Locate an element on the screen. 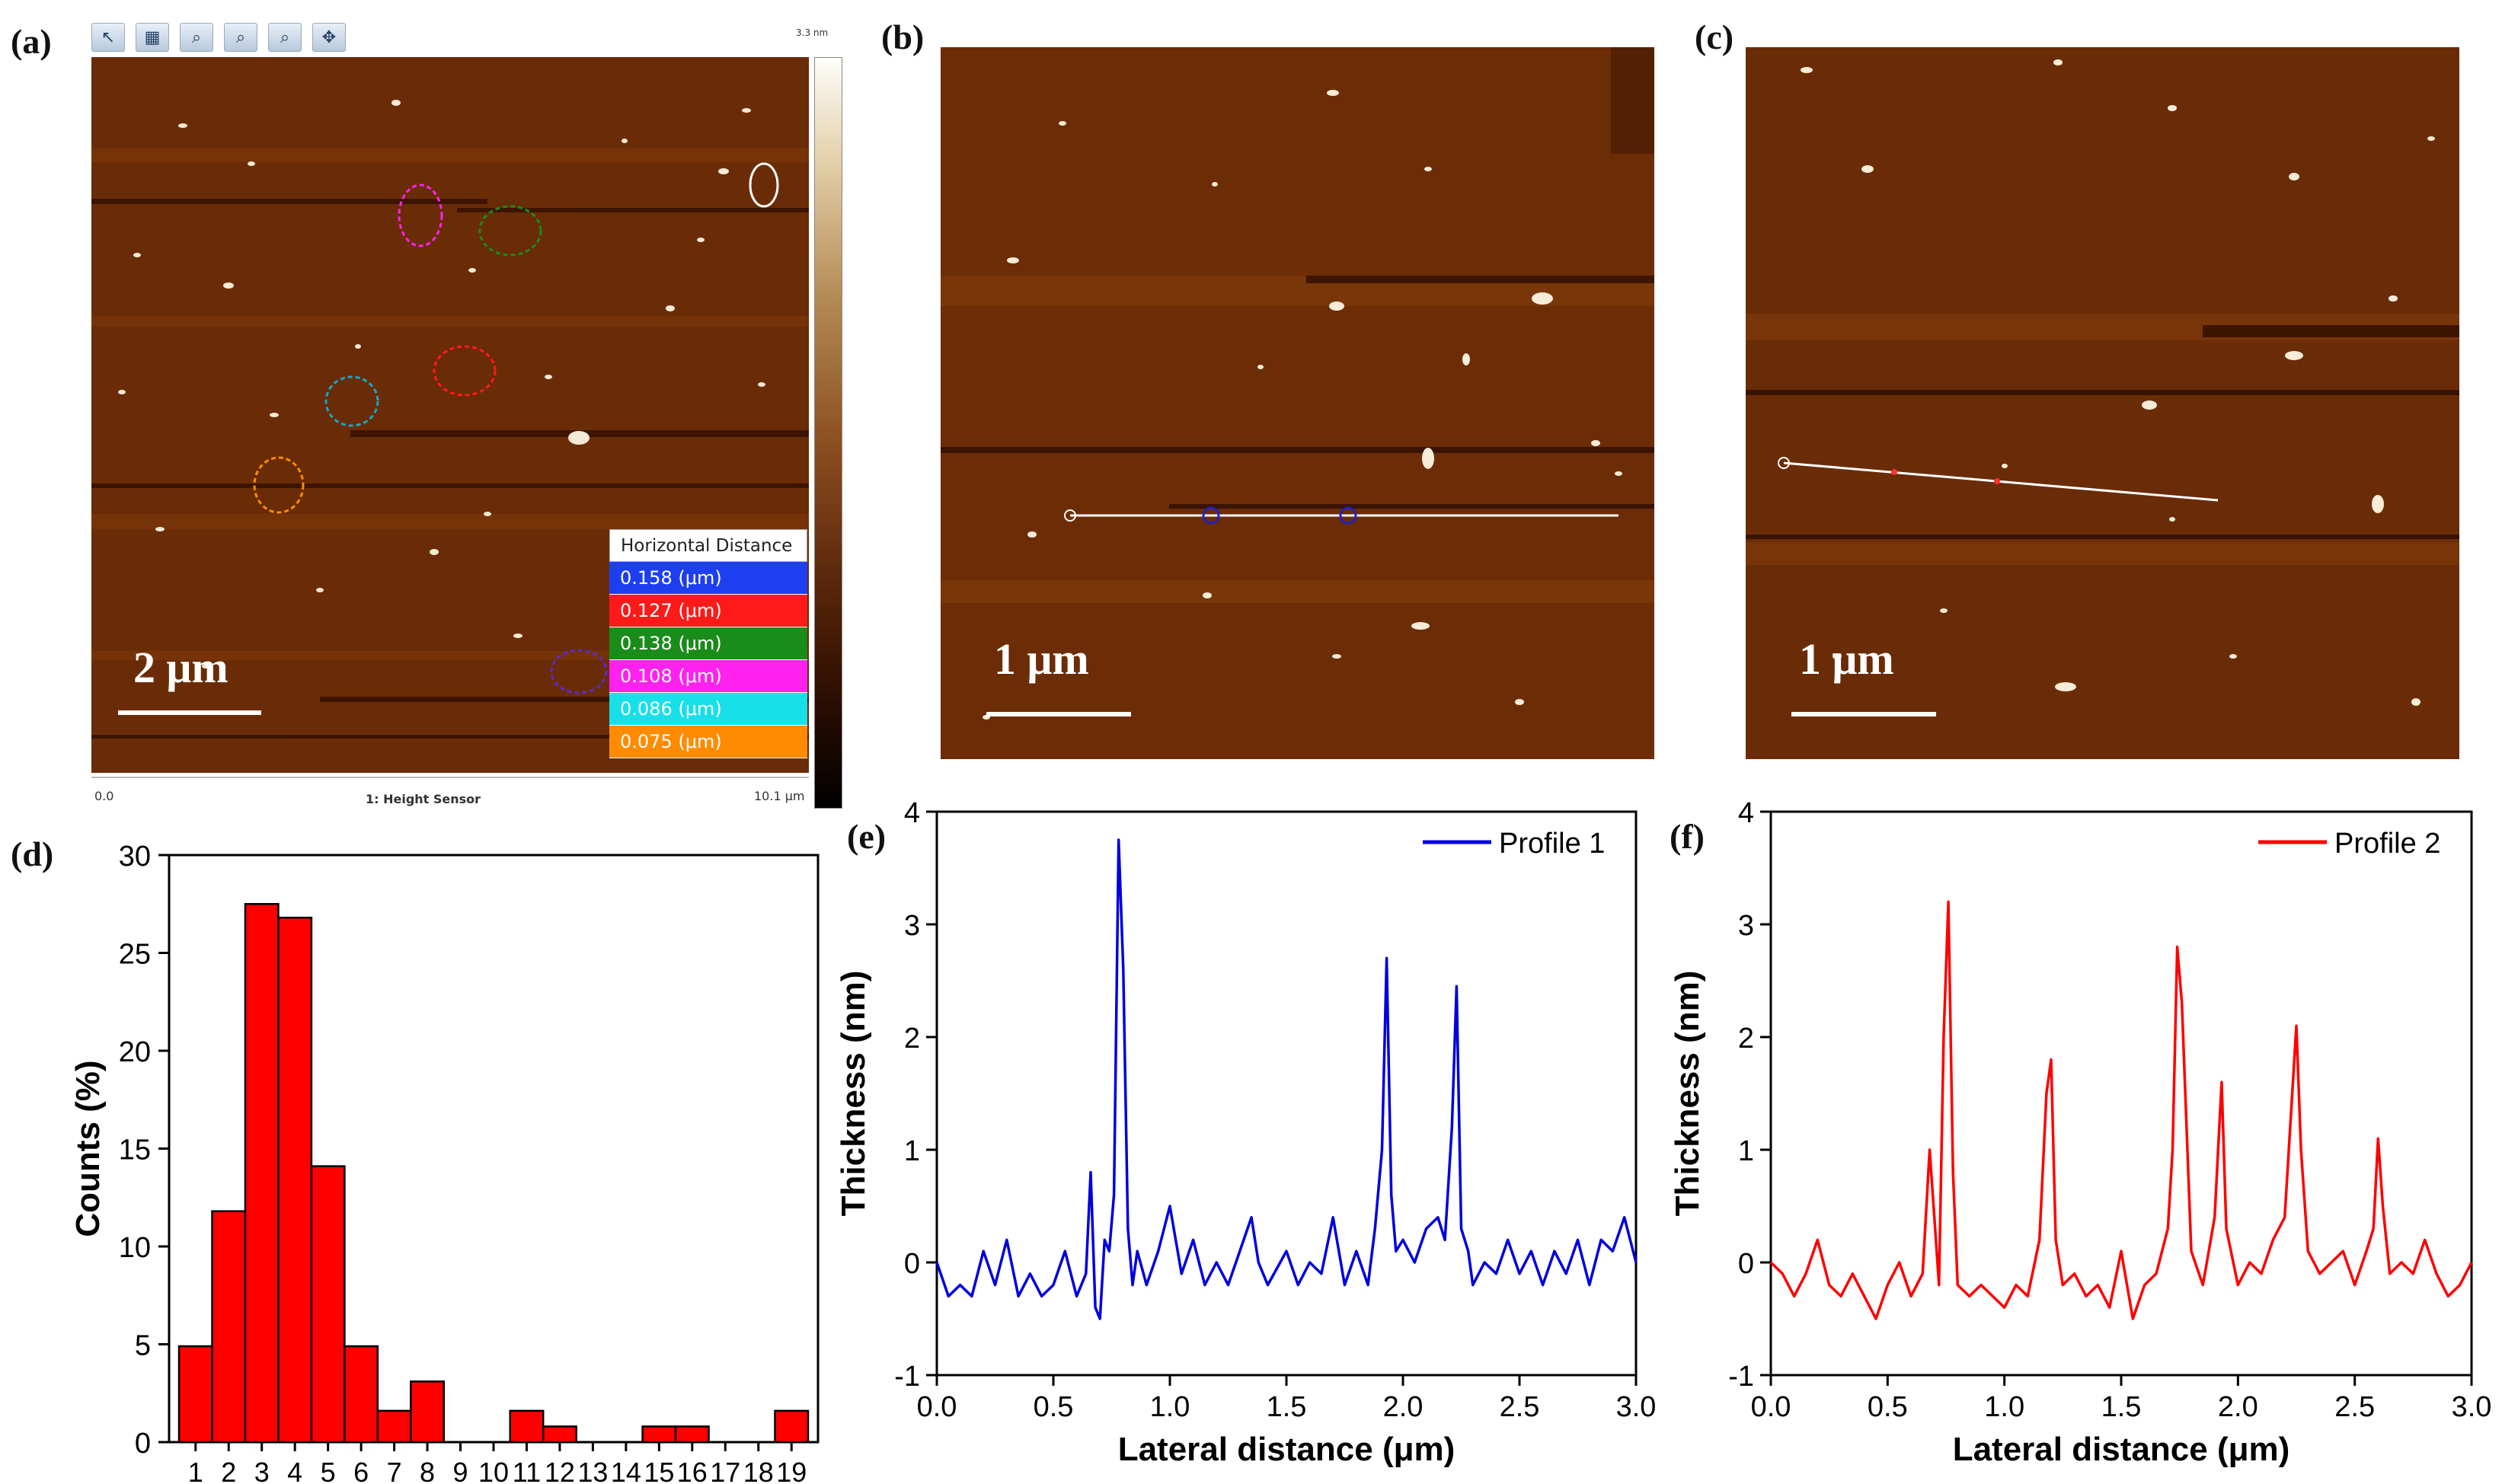 Image resolution: width=2502 pixels, height=1484 pixels. zoom-out-icon: ⌕ is located at coordinates (285, 37).